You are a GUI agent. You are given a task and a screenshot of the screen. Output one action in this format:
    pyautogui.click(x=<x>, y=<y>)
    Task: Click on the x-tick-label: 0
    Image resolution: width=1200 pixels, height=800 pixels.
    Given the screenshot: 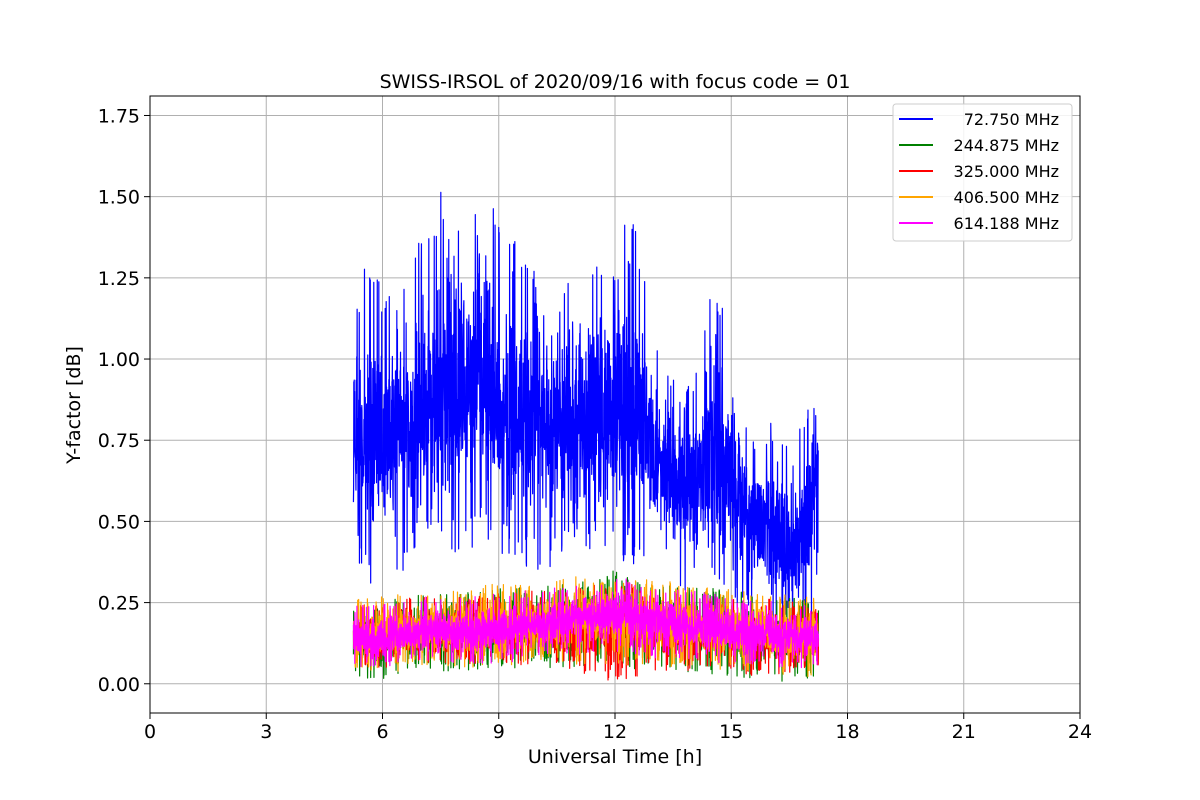 What is the action you would take?
    pyautogui.click(x=150, y=732)
    